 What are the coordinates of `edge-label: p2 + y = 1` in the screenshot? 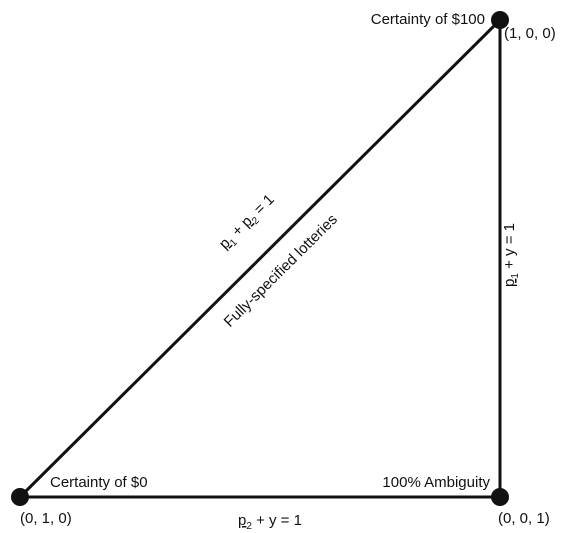 It's located at (270, 522).